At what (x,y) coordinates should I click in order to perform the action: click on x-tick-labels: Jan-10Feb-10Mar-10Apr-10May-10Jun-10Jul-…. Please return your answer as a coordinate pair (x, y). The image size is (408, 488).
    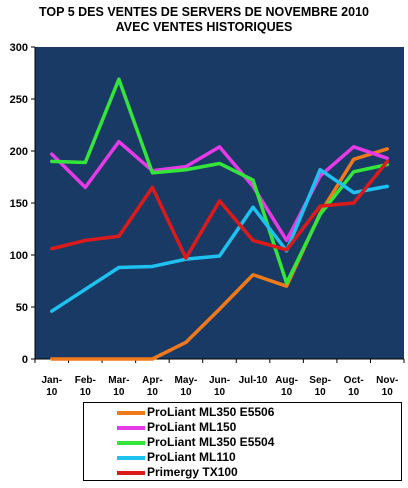
    Looking at the image, I should click on (219, 386).